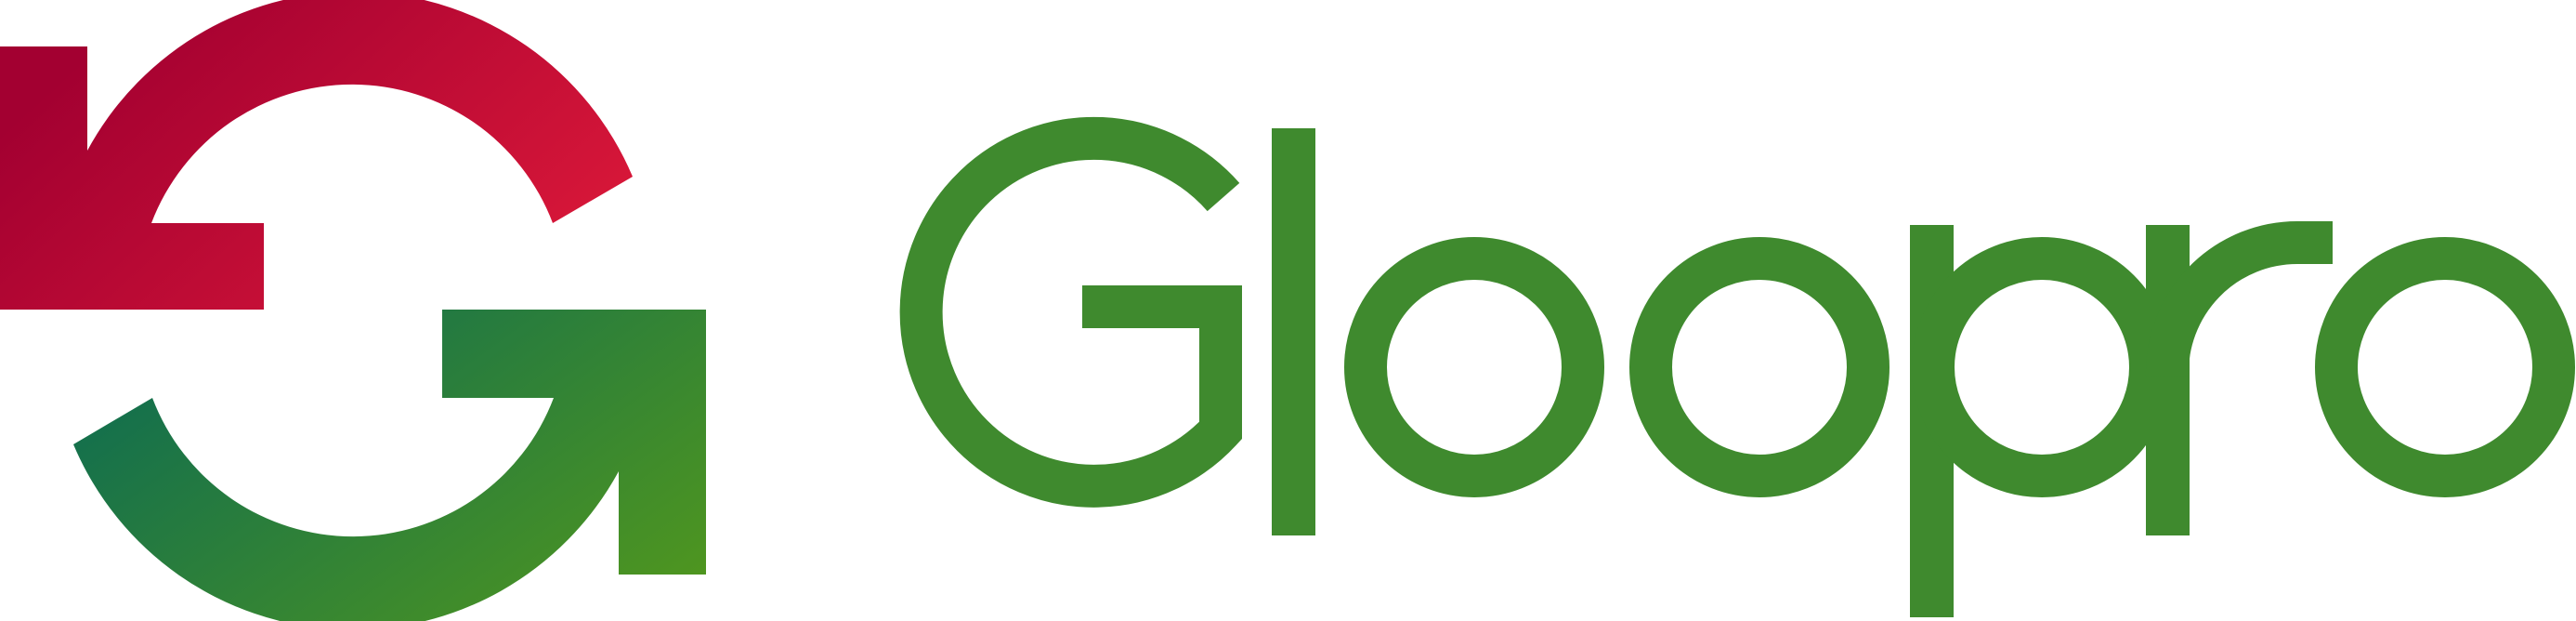 This screenshot has width=2576, height=621. I want to click on letter-l, so click(1293, 331).